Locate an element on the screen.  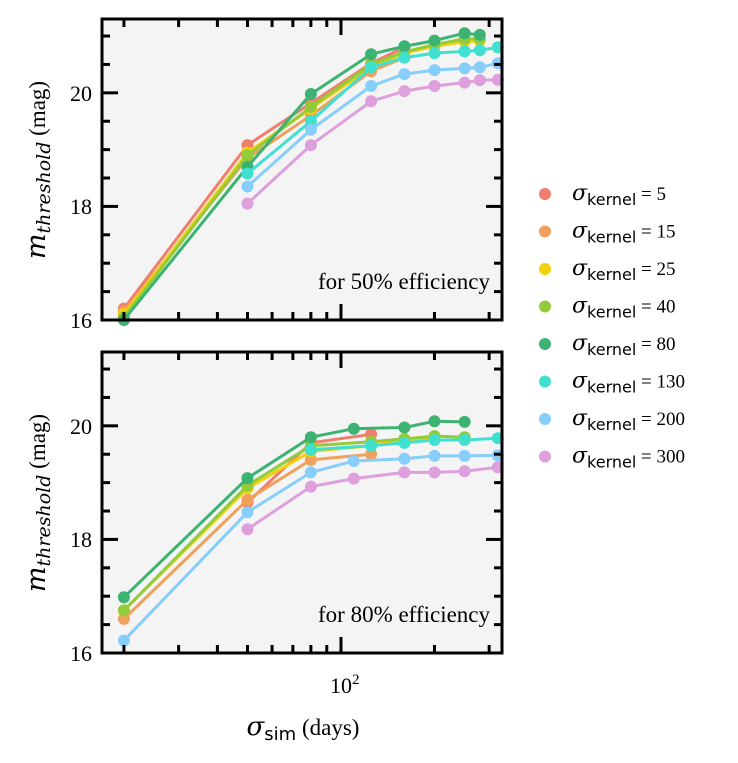
y-tick-labels-bottom: 16 18 20 is located at coordinates (81, 540).